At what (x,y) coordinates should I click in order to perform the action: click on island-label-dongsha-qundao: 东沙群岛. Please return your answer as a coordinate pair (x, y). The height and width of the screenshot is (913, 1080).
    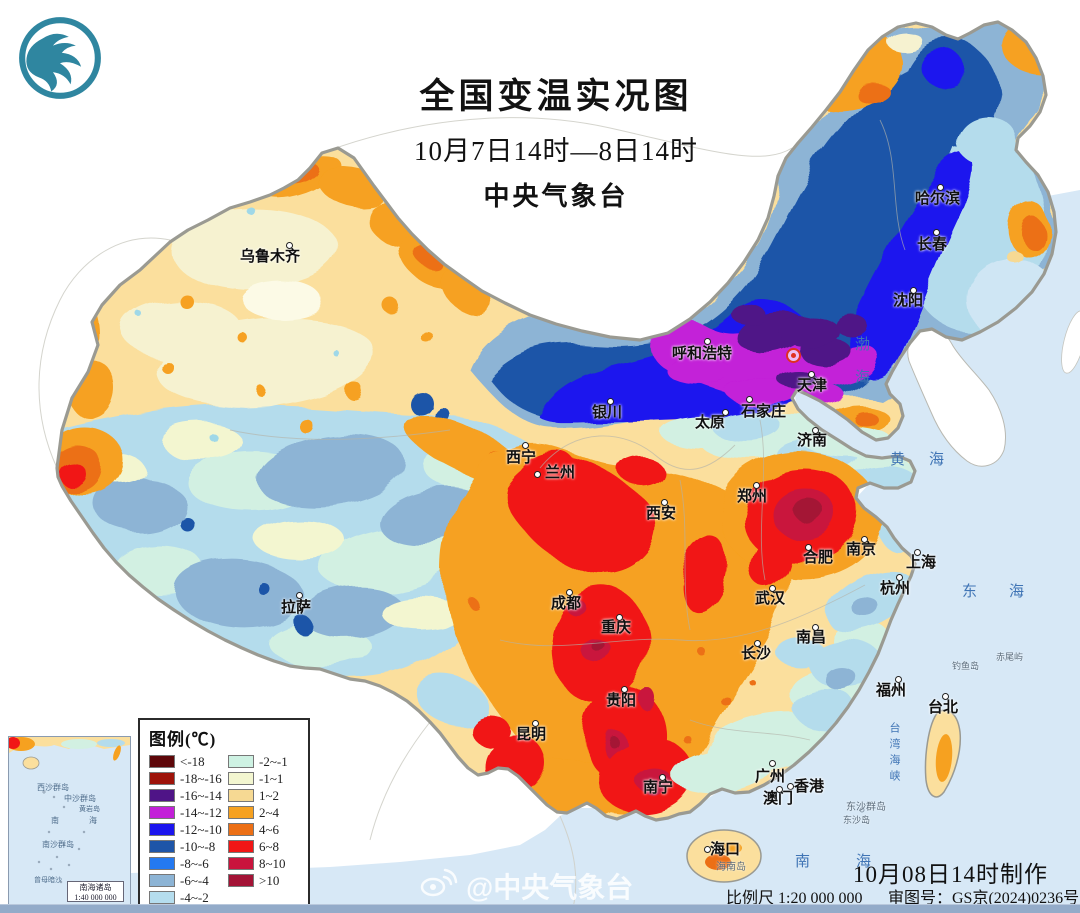
    Looking at the image, I should click on (866, 807).